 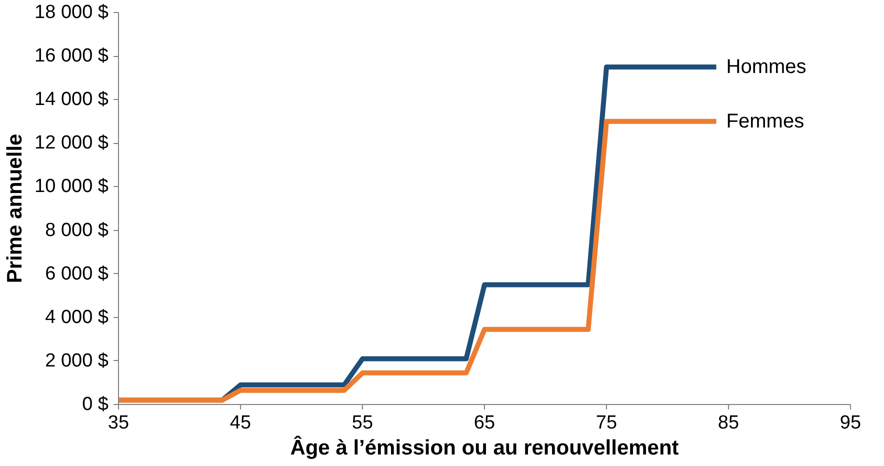 What do you see at coordinates (77, 317) in the screenshot?
I see `y-tick-label: 4 000 $` at bounding box center [77, 317].